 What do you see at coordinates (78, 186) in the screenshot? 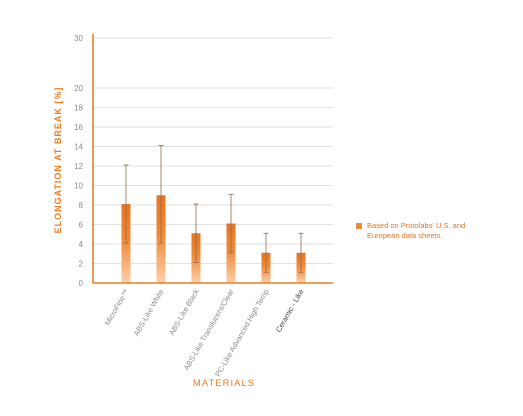
I see `y-tick-label: 10` at bounding box center [78, 186].